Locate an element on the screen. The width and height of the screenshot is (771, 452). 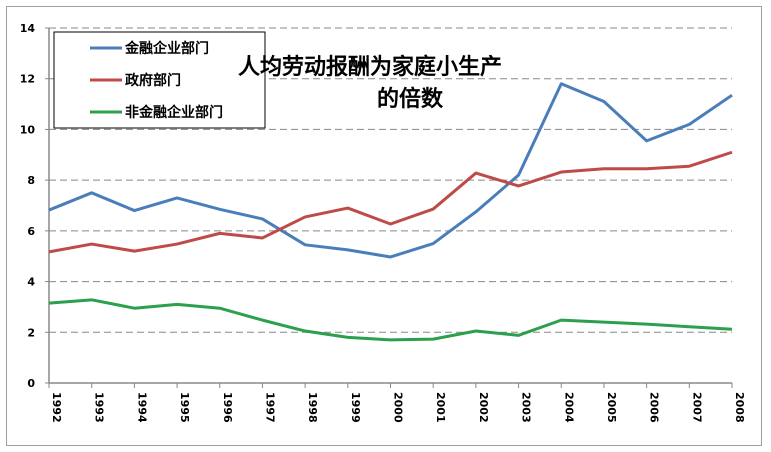
x-tick-label: 2000 is located at coordinates (398, 407).